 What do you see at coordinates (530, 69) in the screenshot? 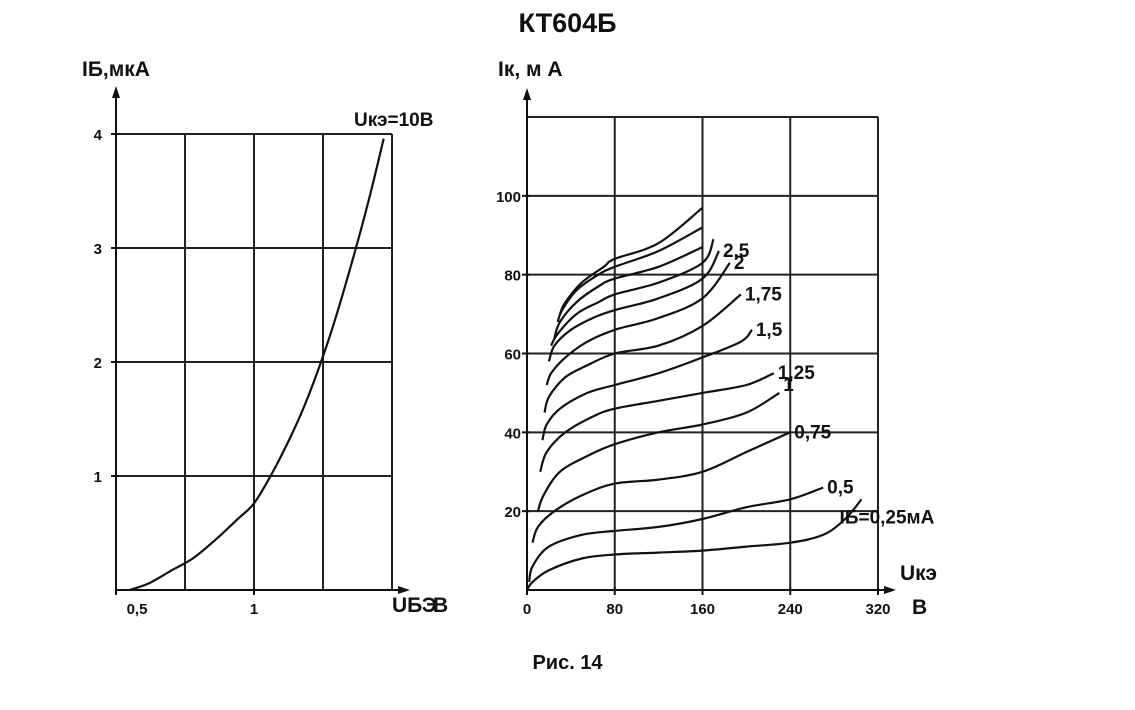
I see `right-y-axis-label: Iк, м А` at bounding box center [530, 69].